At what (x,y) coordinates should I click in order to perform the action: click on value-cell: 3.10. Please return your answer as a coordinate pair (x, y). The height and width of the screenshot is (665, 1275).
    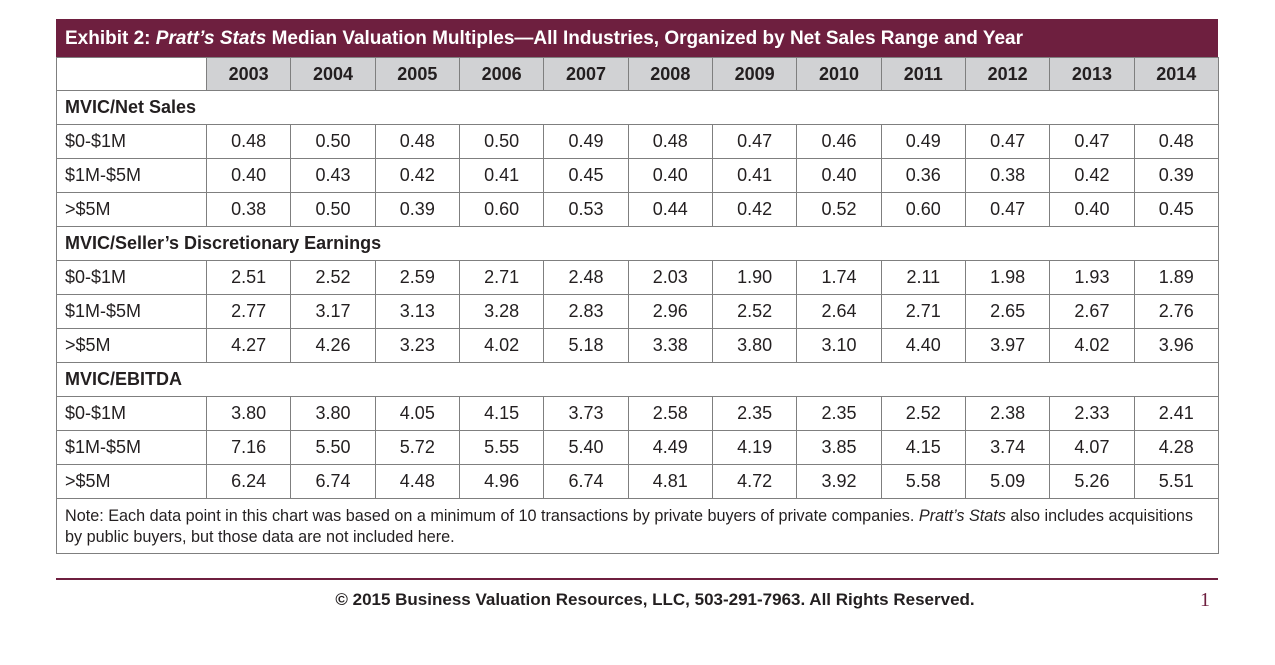
    Looking at the image, I should click on (839, 345).